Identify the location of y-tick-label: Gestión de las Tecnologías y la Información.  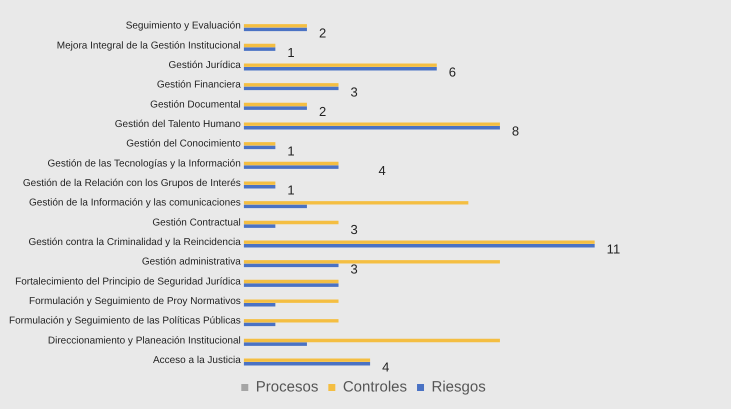
(144, 164).